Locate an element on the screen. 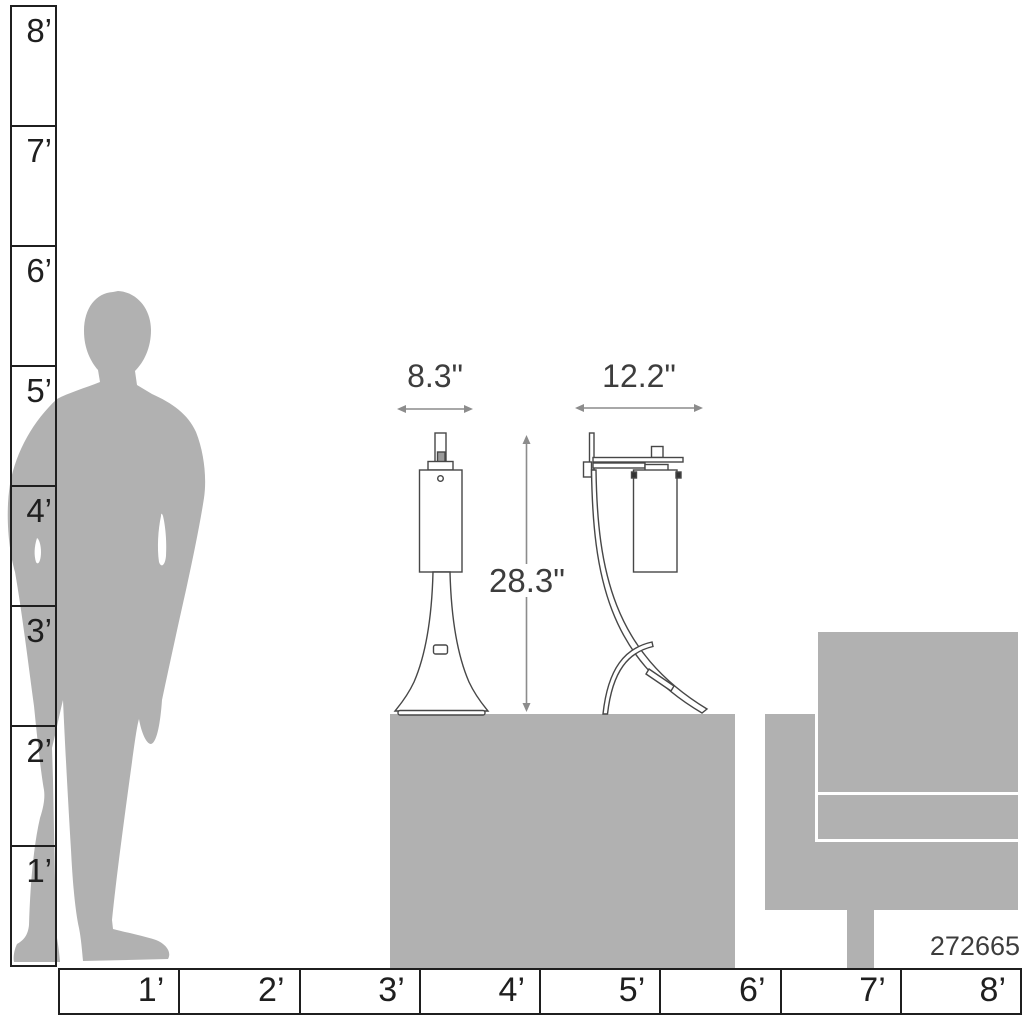 This screenshot has height=1024, width=1024. lamp-base-plate is located at coordinates (441, 712).